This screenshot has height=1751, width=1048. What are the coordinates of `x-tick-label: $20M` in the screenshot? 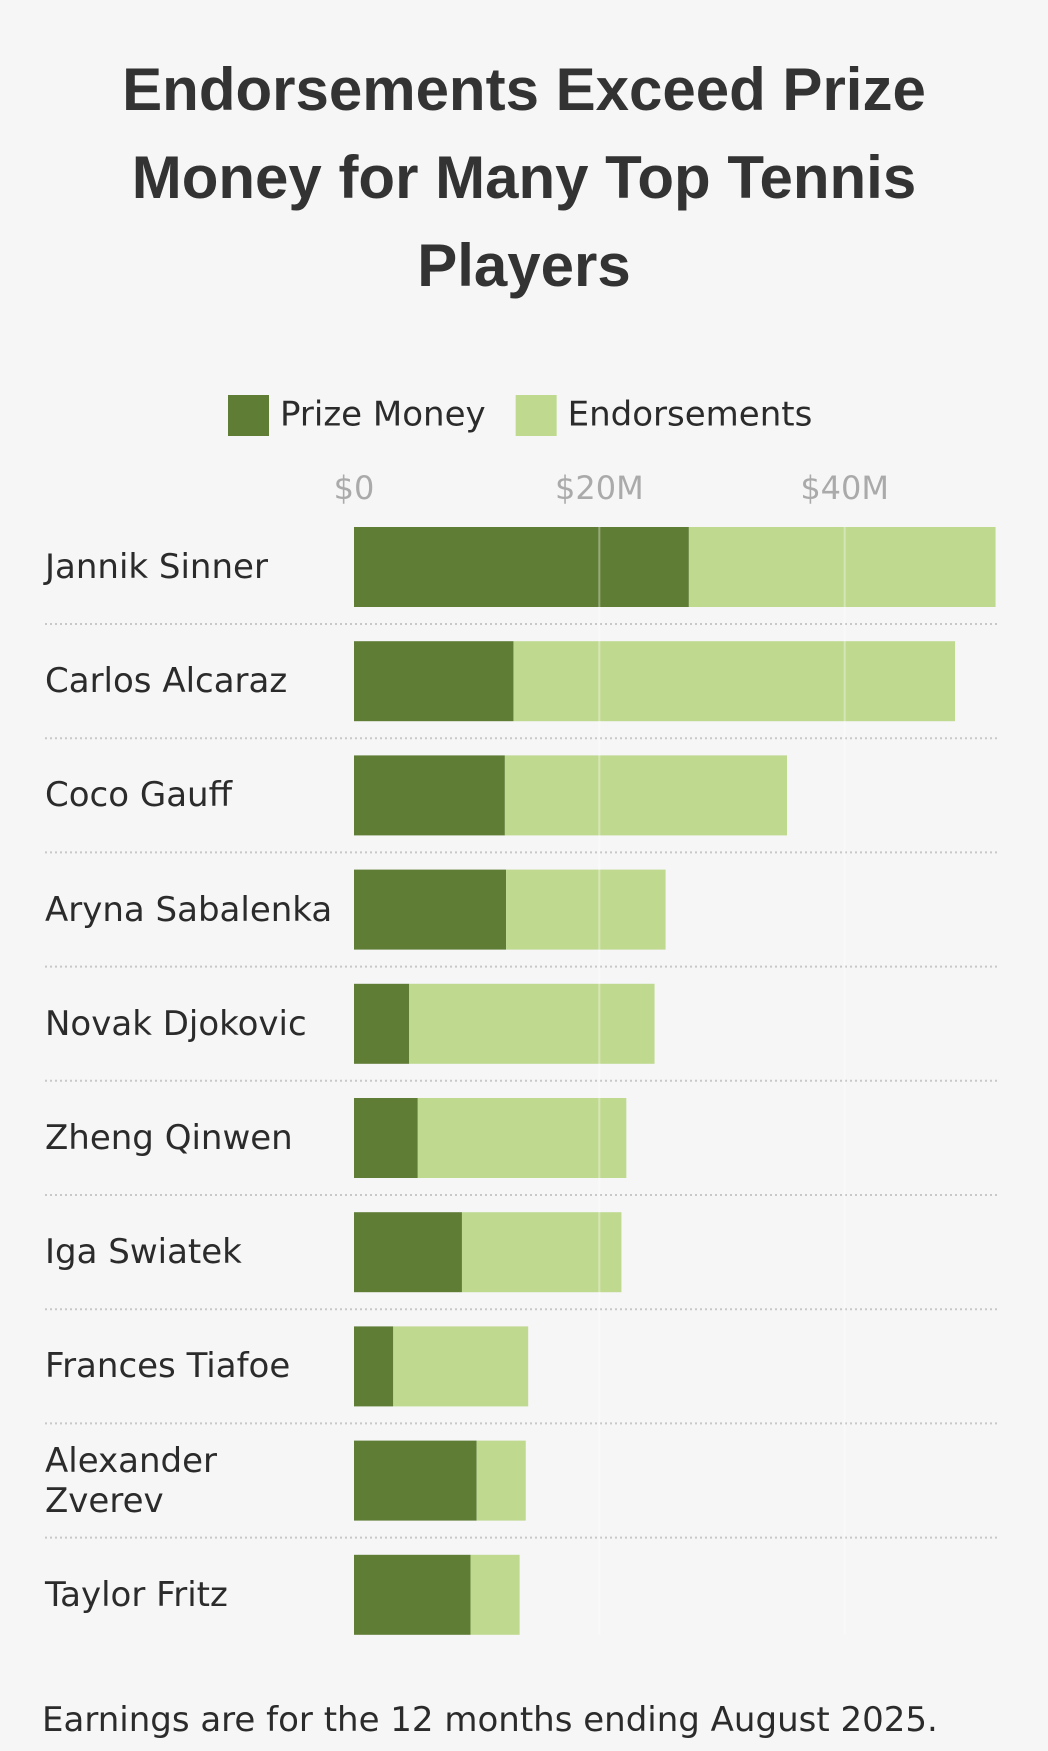 It's located at (599, 488).